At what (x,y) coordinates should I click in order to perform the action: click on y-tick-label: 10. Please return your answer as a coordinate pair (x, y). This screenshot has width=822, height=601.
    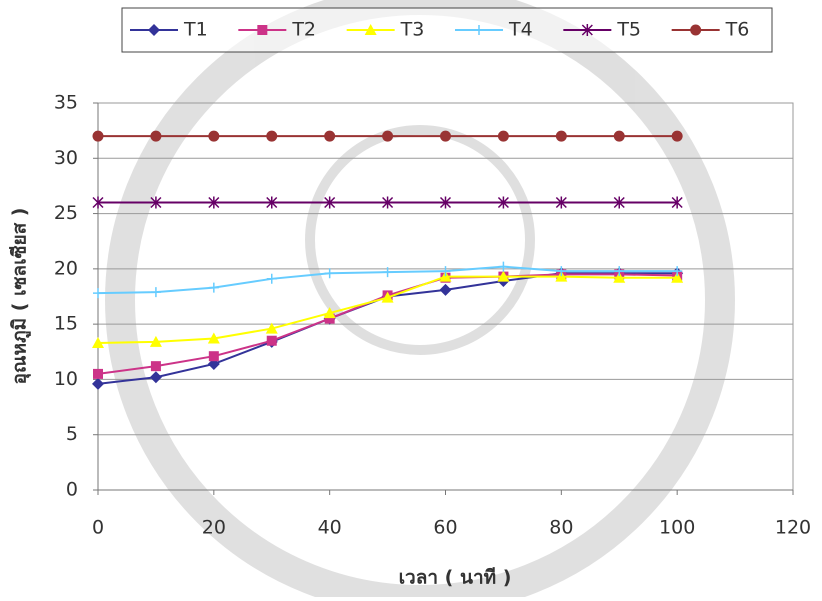
    Looking at the image, I should click on (66, 379).